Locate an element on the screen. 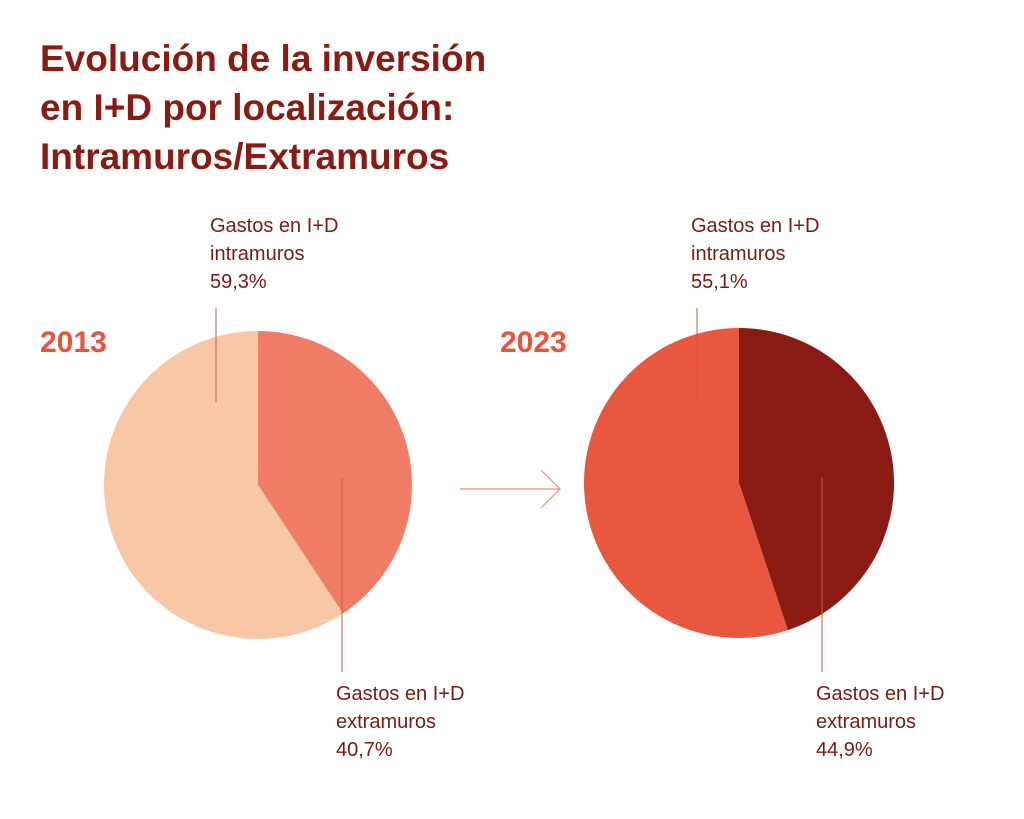 Image resolution: width=1024 pixels, height=819 pixels. label-2013-extramuros: Gastos en I+D extramuros 40,7% is located at coordinates (400, 722).